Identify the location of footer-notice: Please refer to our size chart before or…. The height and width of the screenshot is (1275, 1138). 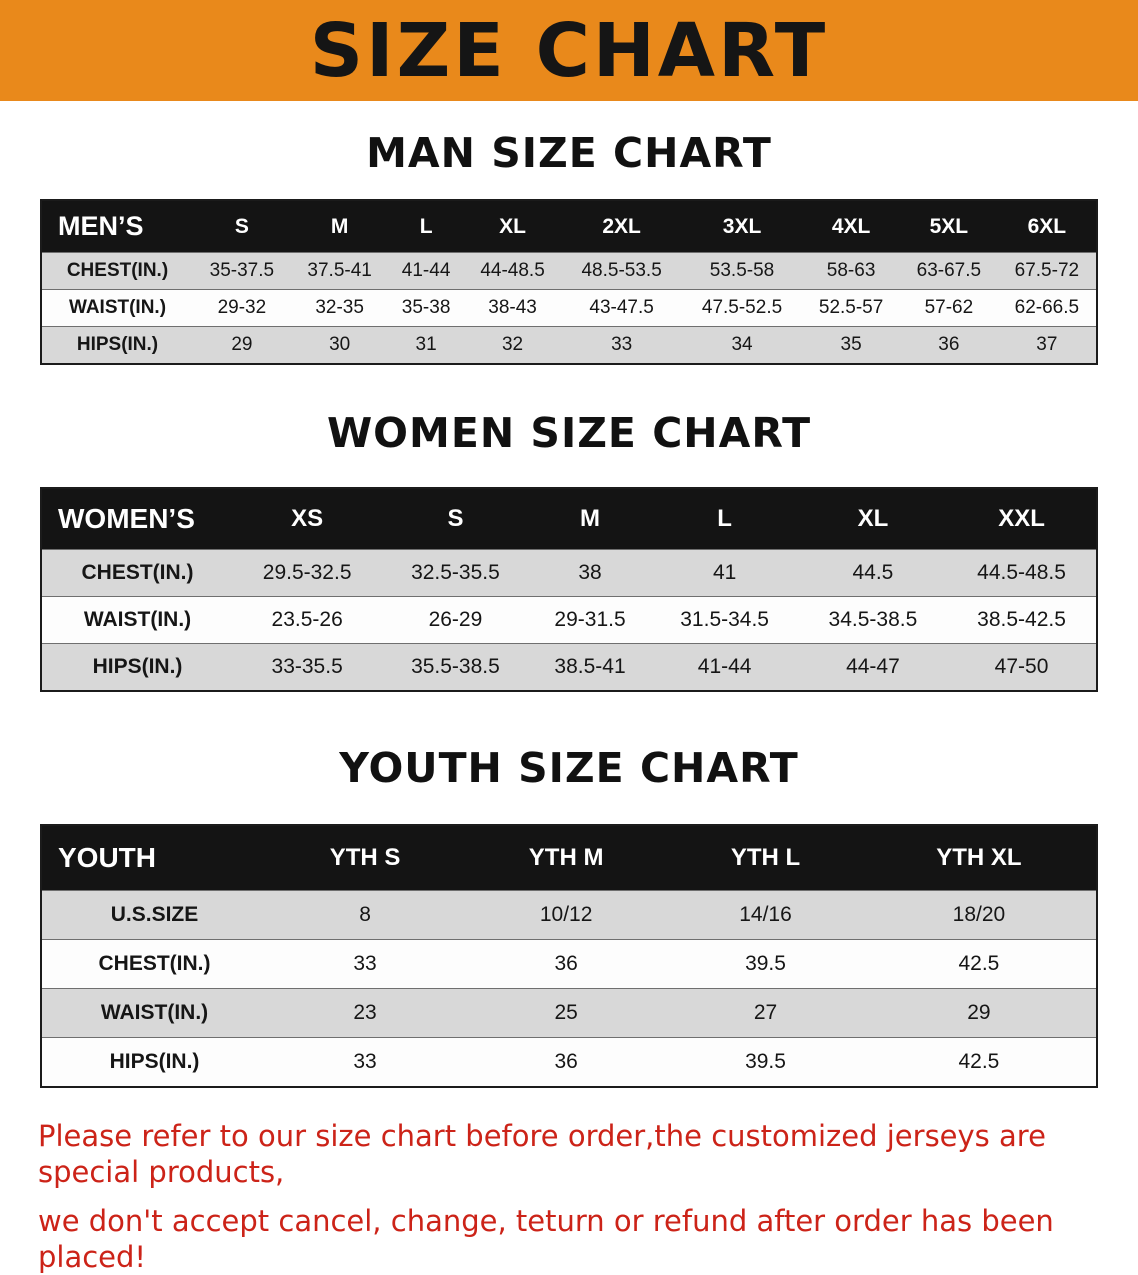
(566, 1196).